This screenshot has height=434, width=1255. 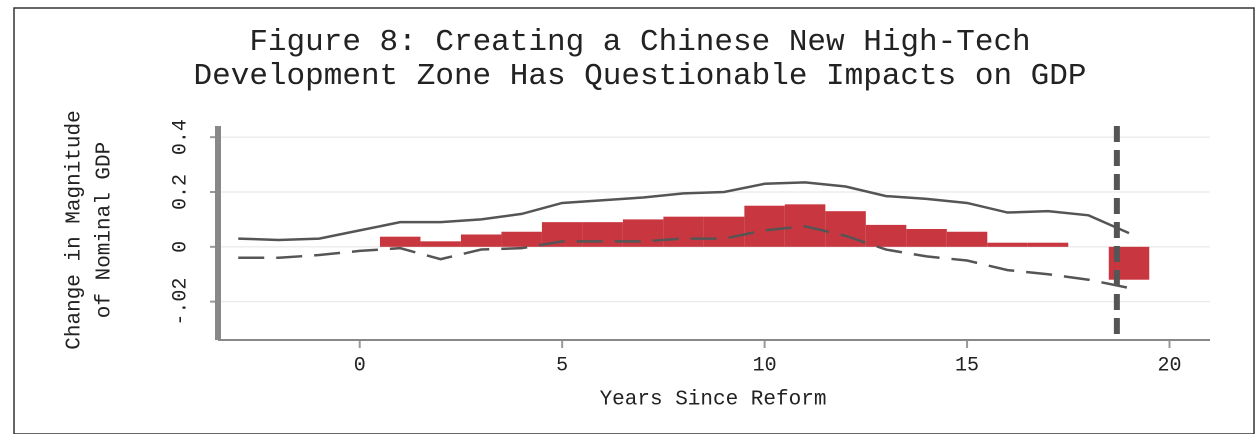 What do you see at coordinates (180, 192) in the screenshot?
I see `y-tick-label: 0.2` at bounding box center [180, 192].